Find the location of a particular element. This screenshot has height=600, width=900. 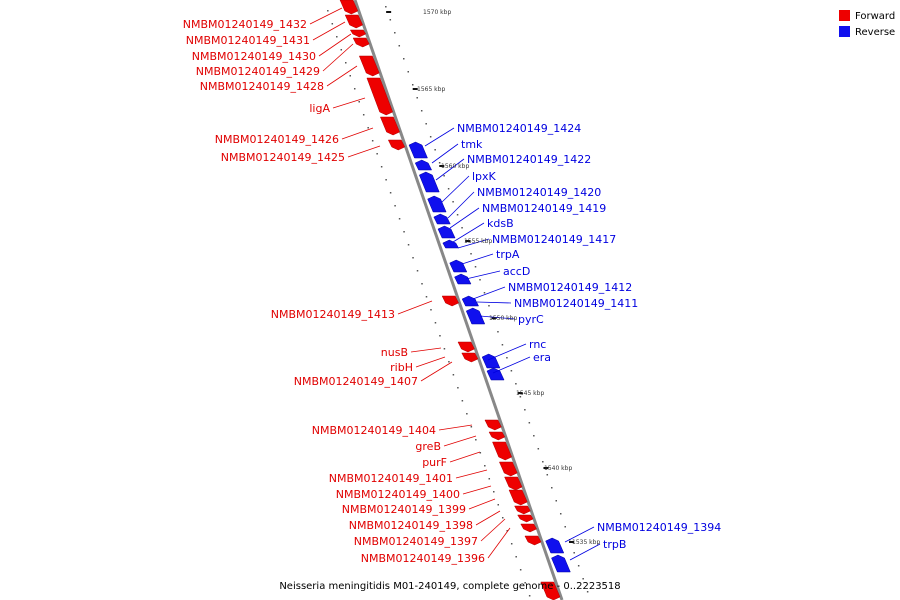

gene-label: NMBM01240149_1399 is located at coordinates (404, 509).